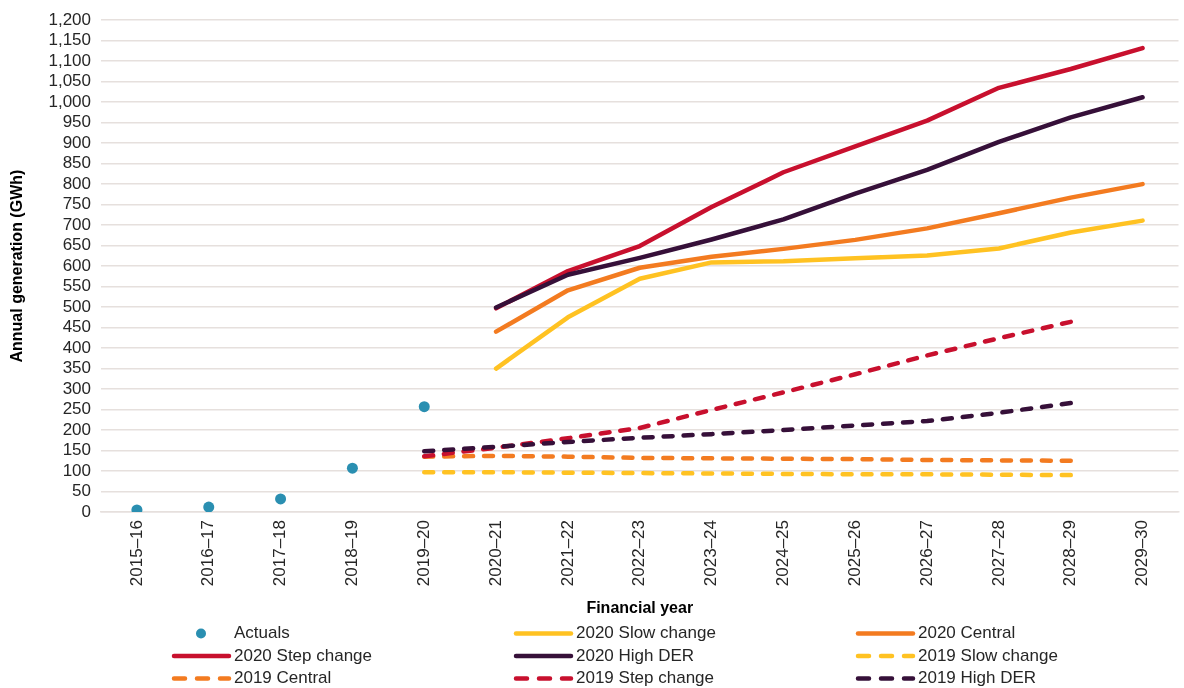  I want to click on y-axis-title: Annual generation (GWh), so click(17, 266).